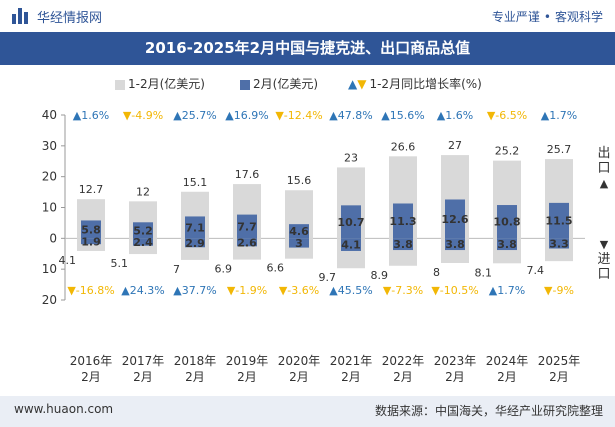 The width and height of the screenshot is (615, 427). I want to click on x-tick-label-year: 2023年, so click(455, 361).